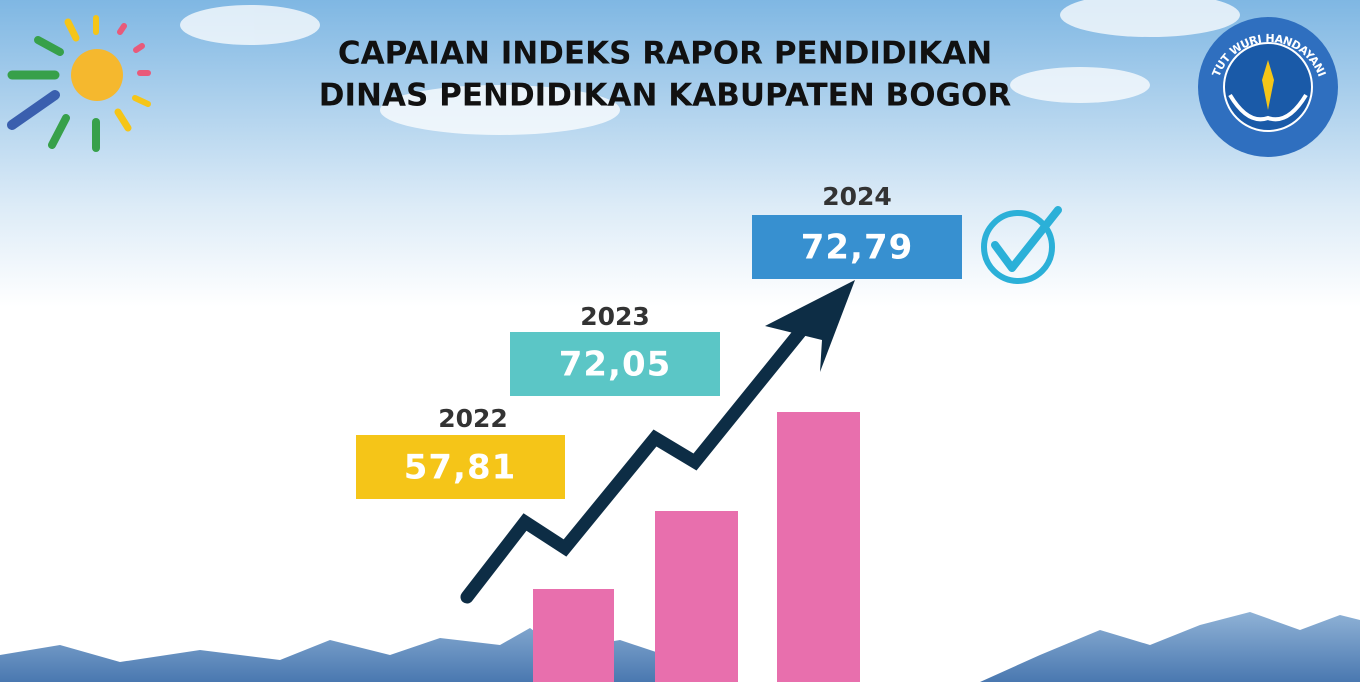  Describe the element at coordinates (473, 418) in the screenshot. I see `year-label: 2022` at that location.